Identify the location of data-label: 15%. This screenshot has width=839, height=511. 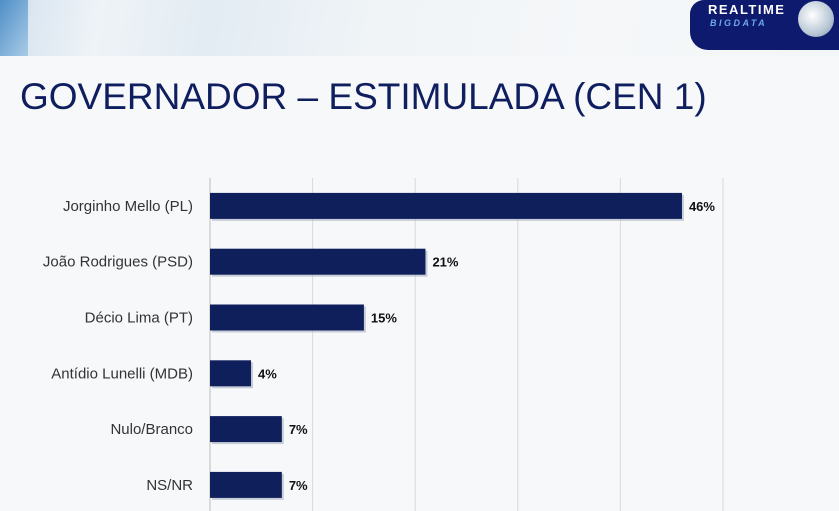
(384, 318).